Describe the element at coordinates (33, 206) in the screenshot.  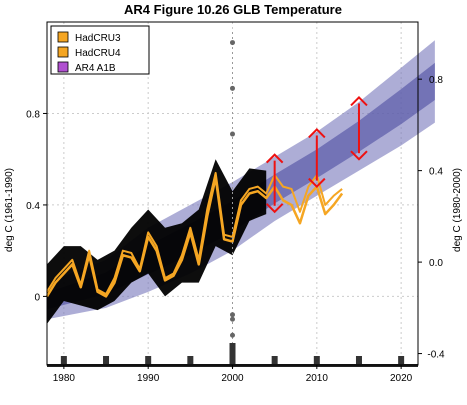
I see `y-tick-label-left: 0.4` at that location.